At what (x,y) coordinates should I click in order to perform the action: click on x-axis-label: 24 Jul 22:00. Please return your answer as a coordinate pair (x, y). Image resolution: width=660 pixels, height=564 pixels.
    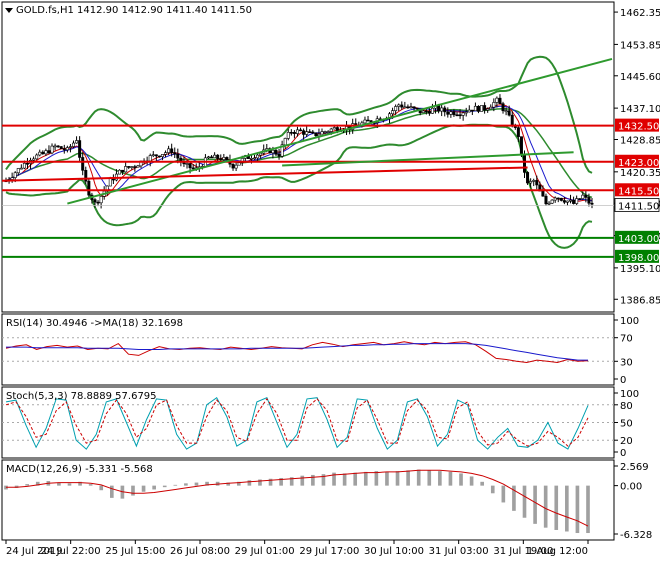
    Looking at the image, I should click on (71, 551).